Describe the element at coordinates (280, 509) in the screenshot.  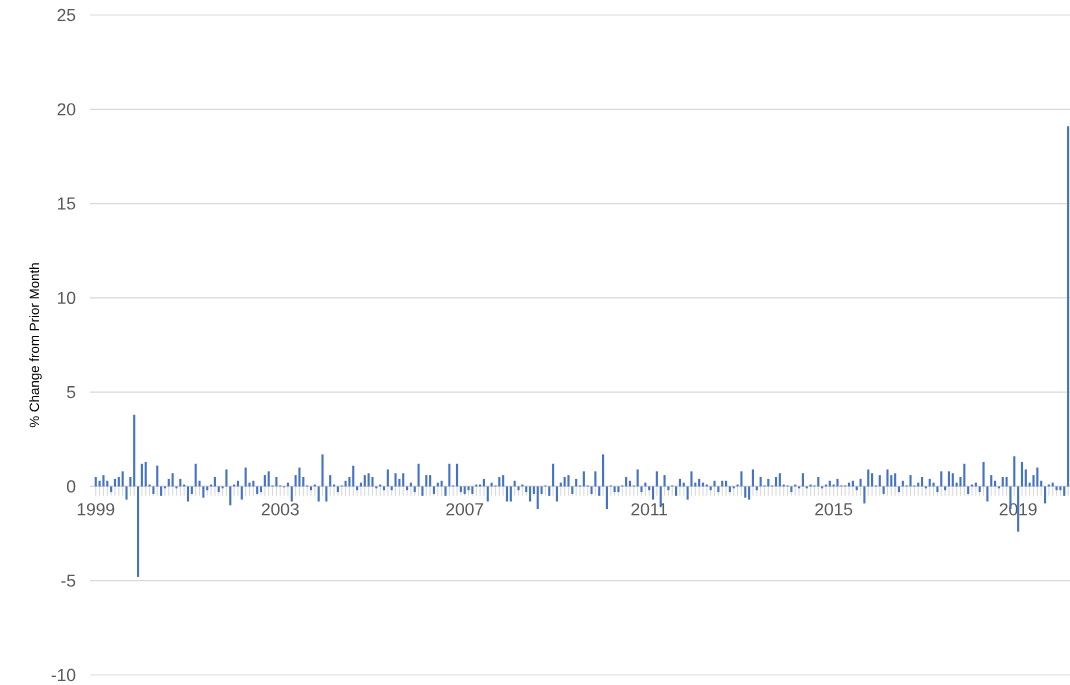
I see `x-tick-label: 2003` at that location.